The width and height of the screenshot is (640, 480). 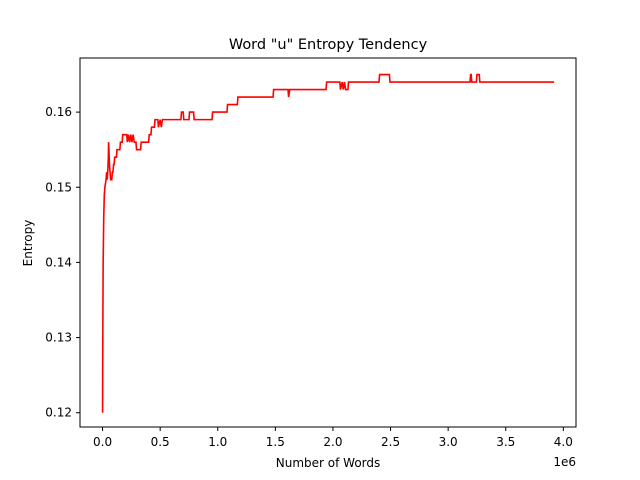 I want to click on x-tick-label: 0.0, so click(x=102, y=442).